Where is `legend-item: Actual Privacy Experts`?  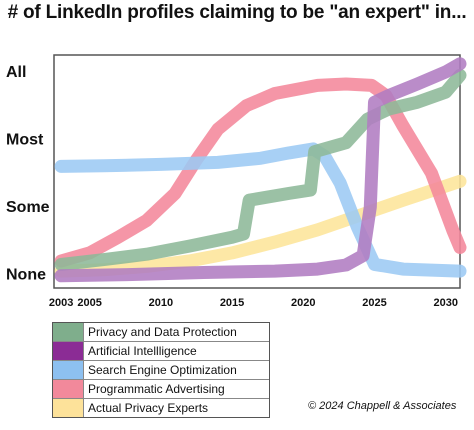 legend-item: Actual Privacy Experts is located at coordinates (161, 407).